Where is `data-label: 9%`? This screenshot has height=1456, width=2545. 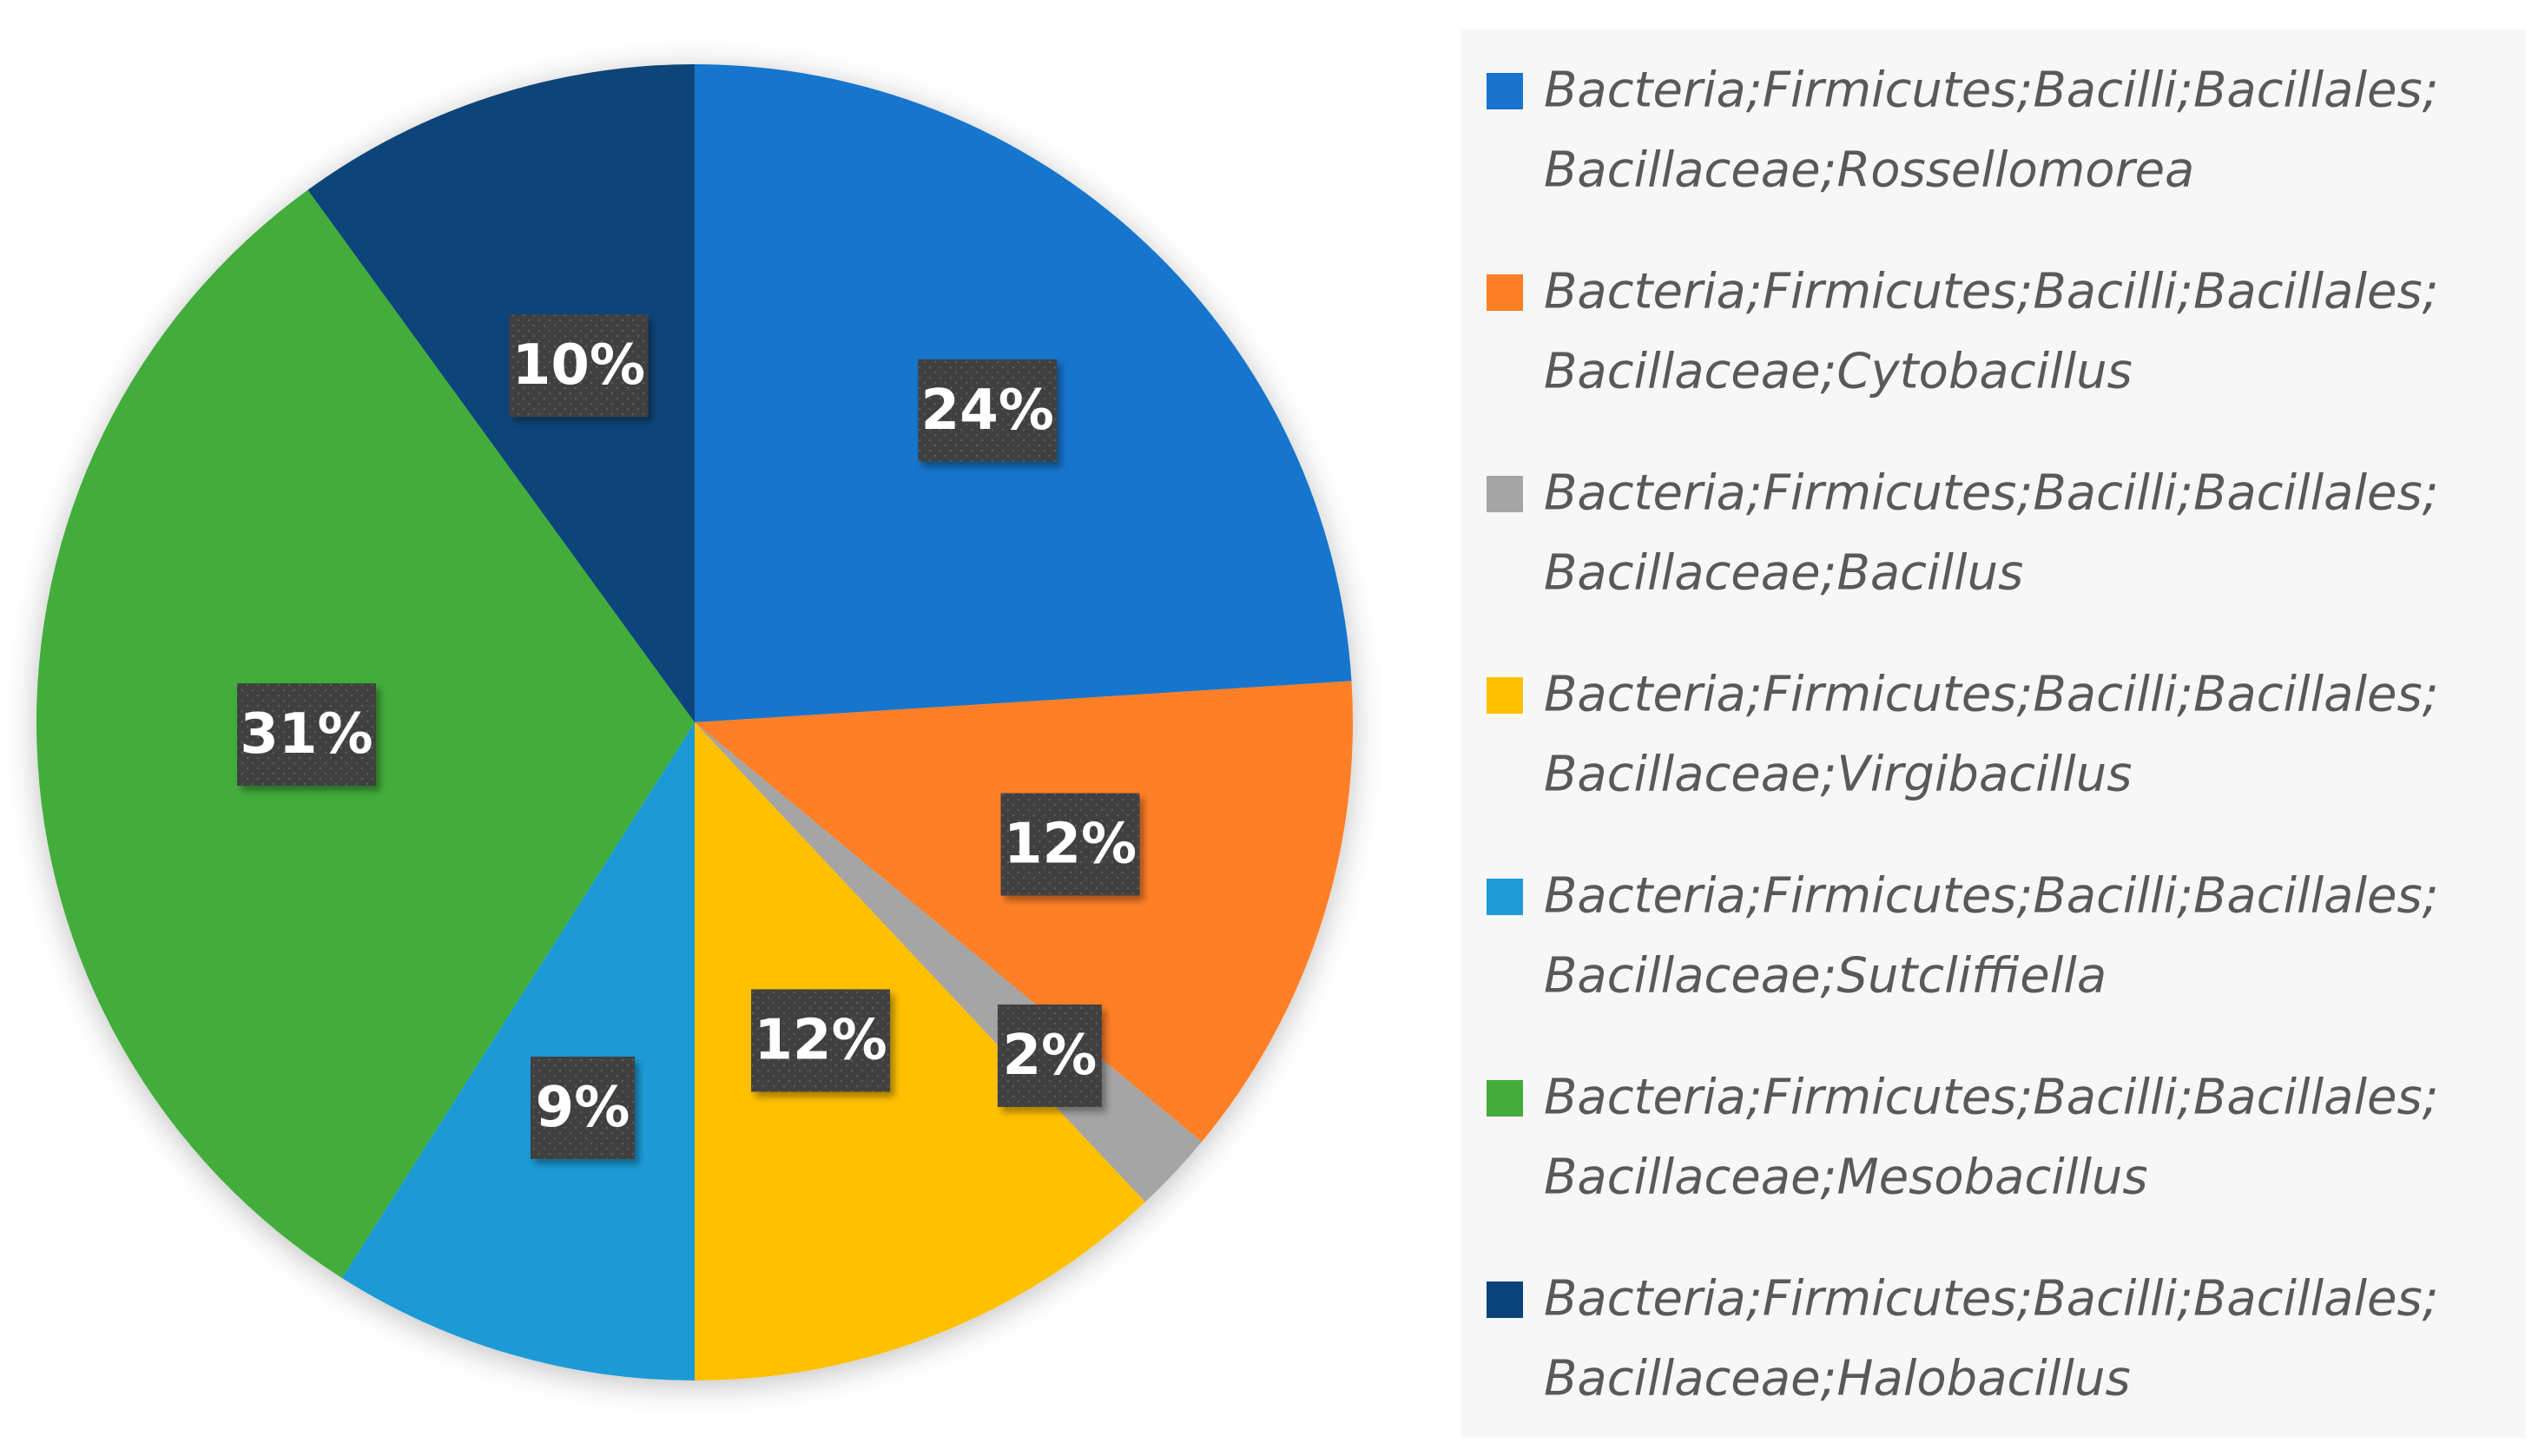 data-label: 9% is located at coordinates (583, 1108).